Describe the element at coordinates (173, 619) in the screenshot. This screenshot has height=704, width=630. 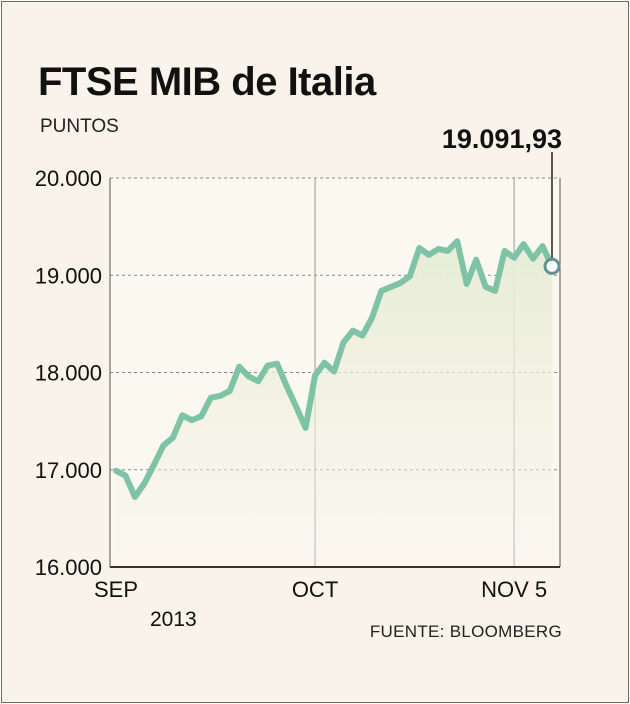
I see `year-label: 2013` at that location.